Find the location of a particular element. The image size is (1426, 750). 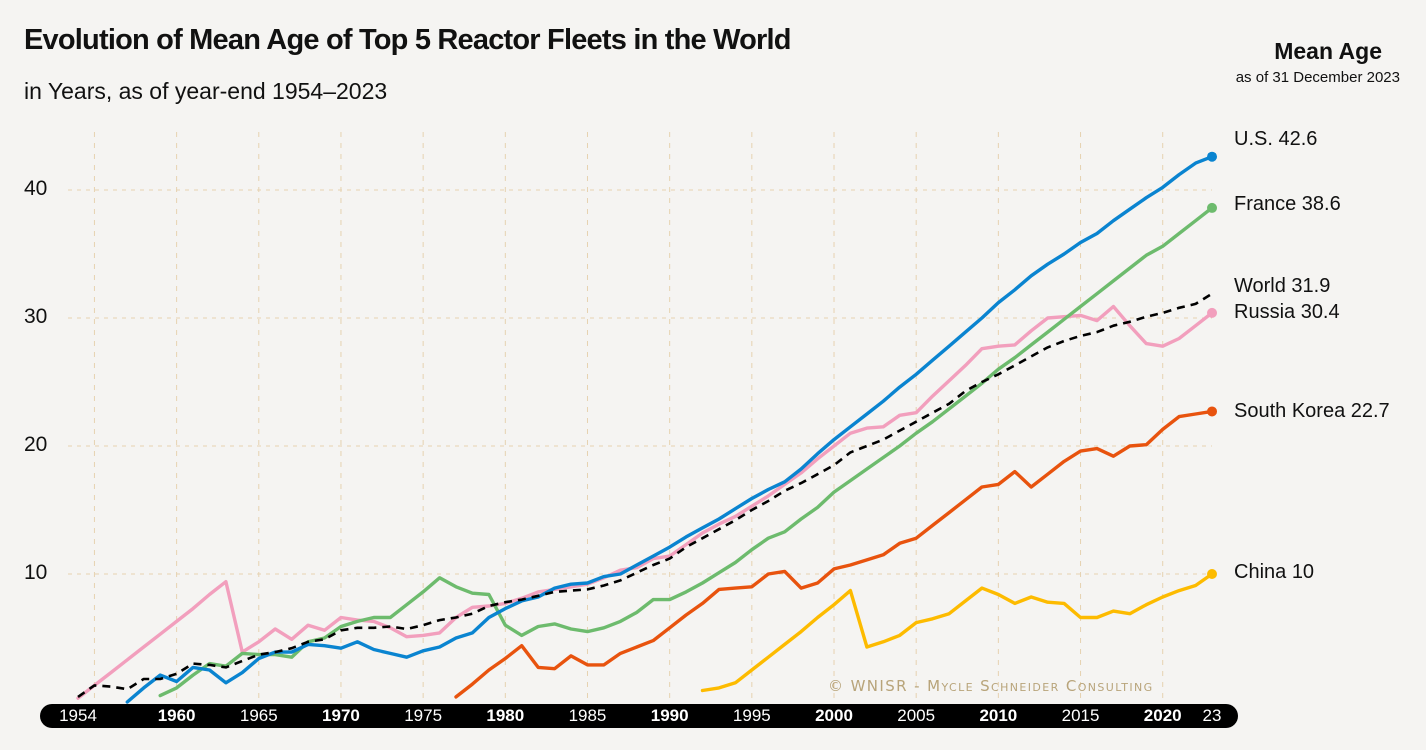

y-tick-label: 30 is located at coordinates (36, 316).